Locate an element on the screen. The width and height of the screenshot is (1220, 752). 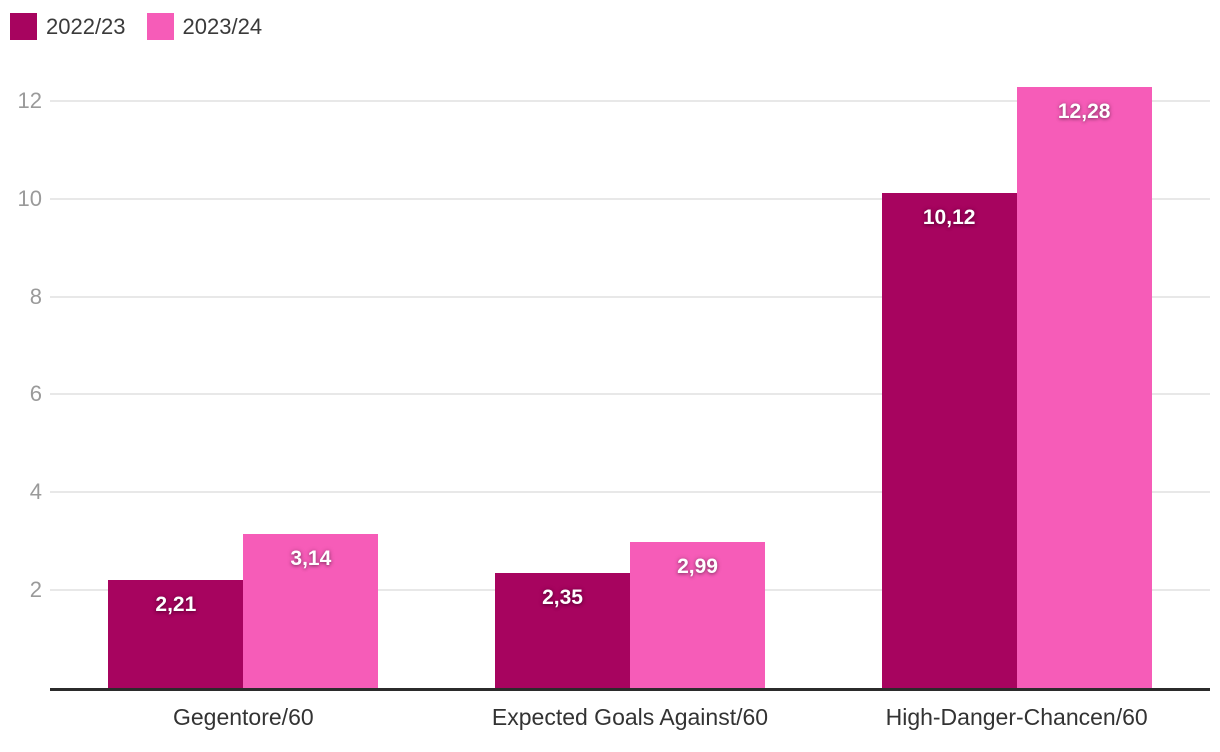
x-axis-category-label: Expected Goals Against/60 is located at coordinates (630, 717).